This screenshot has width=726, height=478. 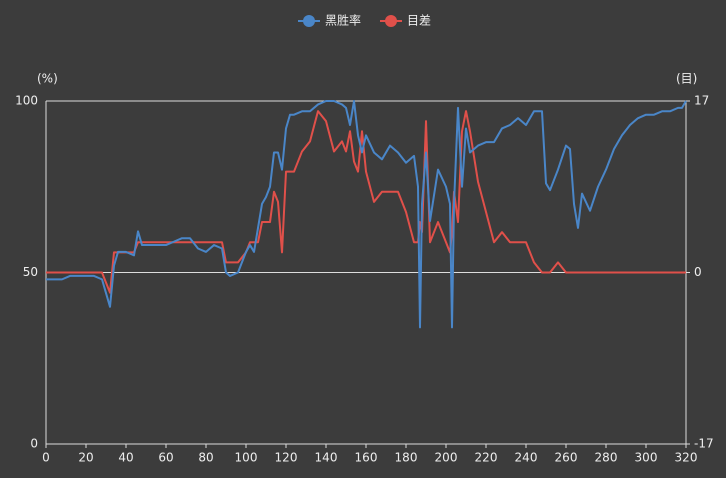 What do you see at coordinates (419, 21) in the screenshot?
I see `legend-label: 目差` at bounding box center [419, 21].